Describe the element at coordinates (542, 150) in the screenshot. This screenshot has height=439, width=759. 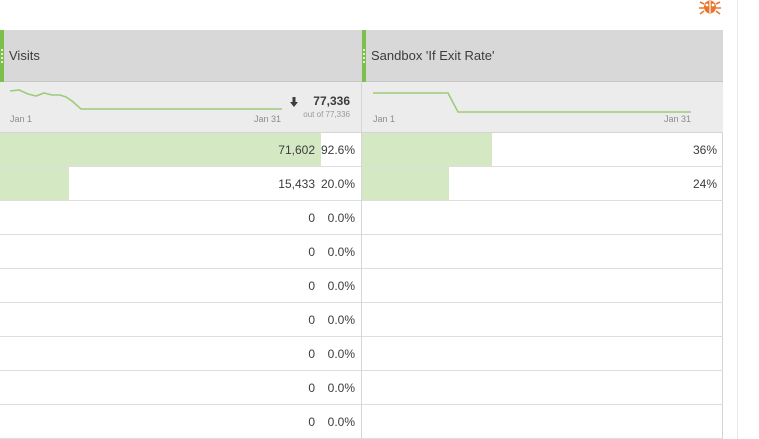
I see `table-row: 36%` at that location.